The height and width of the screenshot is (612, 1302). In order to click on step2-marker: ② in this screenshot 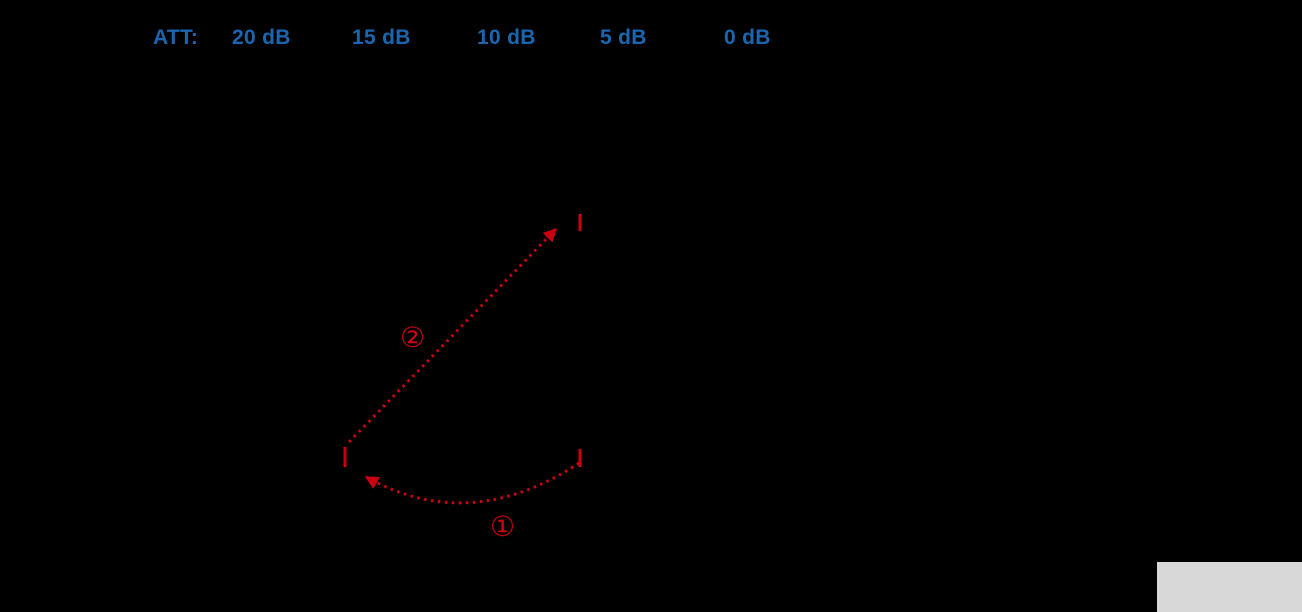, I will do `click(413, 337)`.